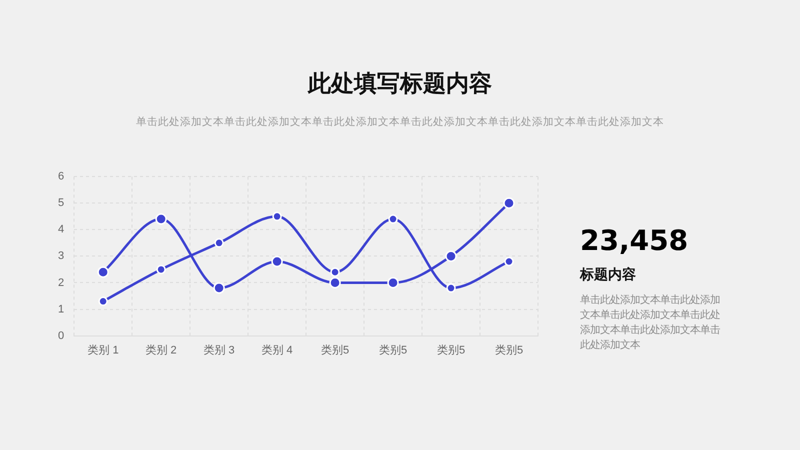 This screenshot has width=800, height=450. I want to click on y-tick-label: 3, so click(61, 256).